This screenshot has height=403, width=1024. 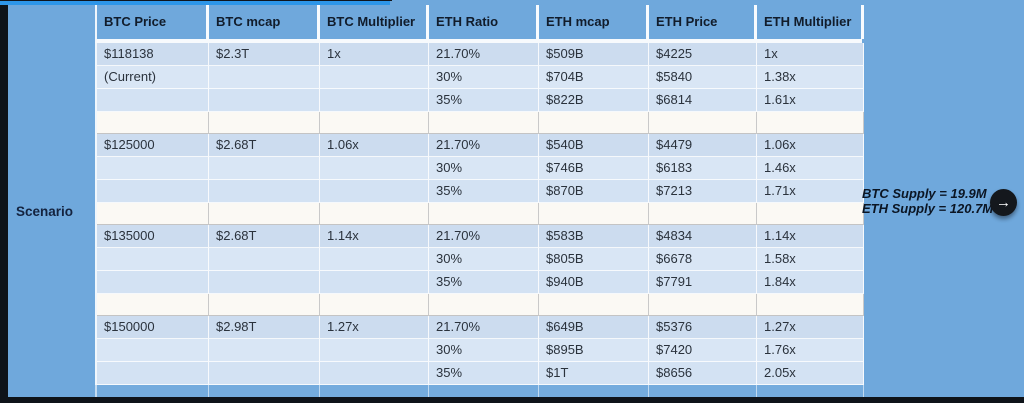 I want to click on next-arrow-button: →, so click(x=1003, y=202).